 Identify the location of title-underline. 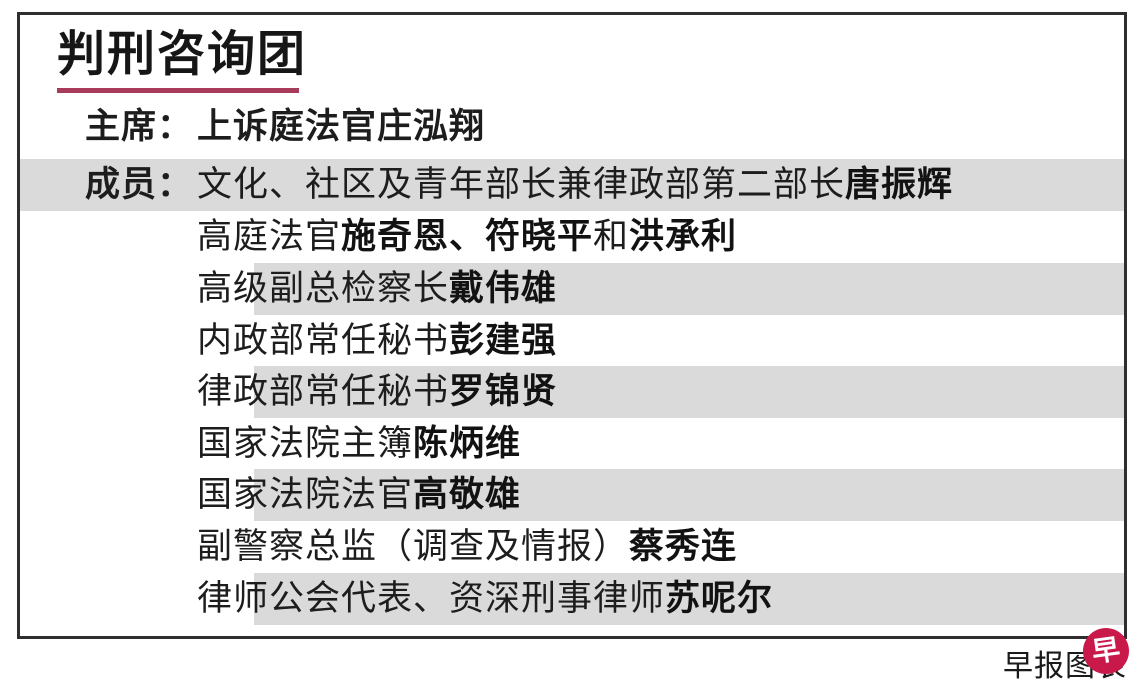
(178, 90).